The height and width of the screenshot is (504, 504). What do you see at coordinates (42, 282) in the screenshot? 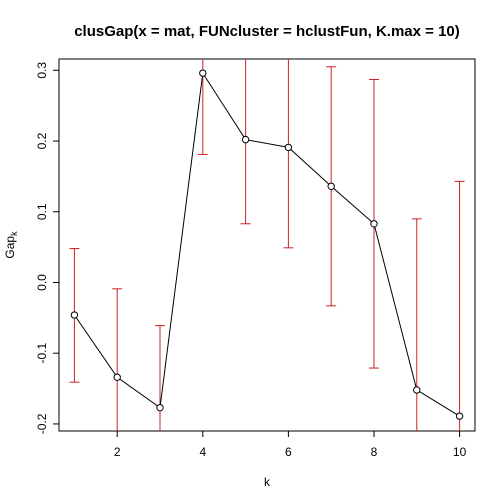
I see `y-tick-label: 0.0` at bounding box center [42, 282].